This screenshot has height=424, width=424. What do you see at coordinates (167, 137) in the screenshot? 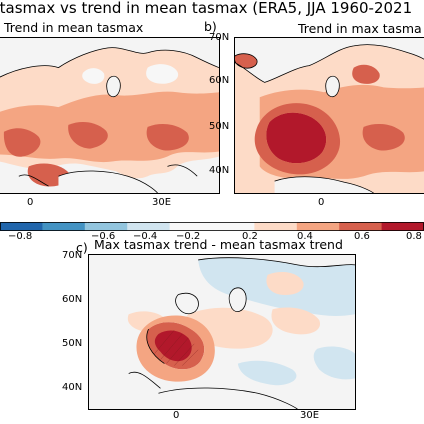
I see `panel-a-red-patch-east` at bounding box center [167, 137].